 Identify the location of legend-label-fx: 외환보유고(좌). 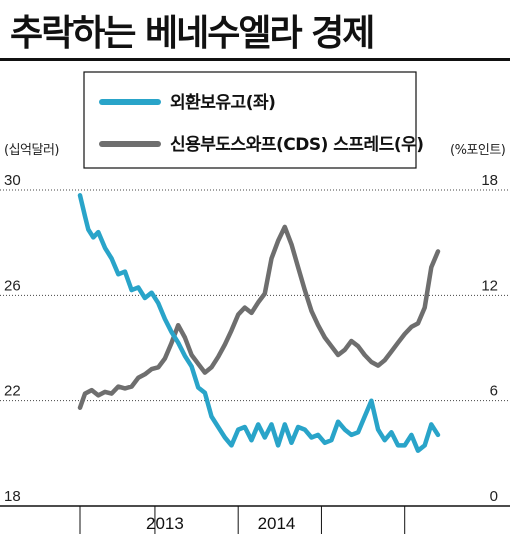
(222, 103).